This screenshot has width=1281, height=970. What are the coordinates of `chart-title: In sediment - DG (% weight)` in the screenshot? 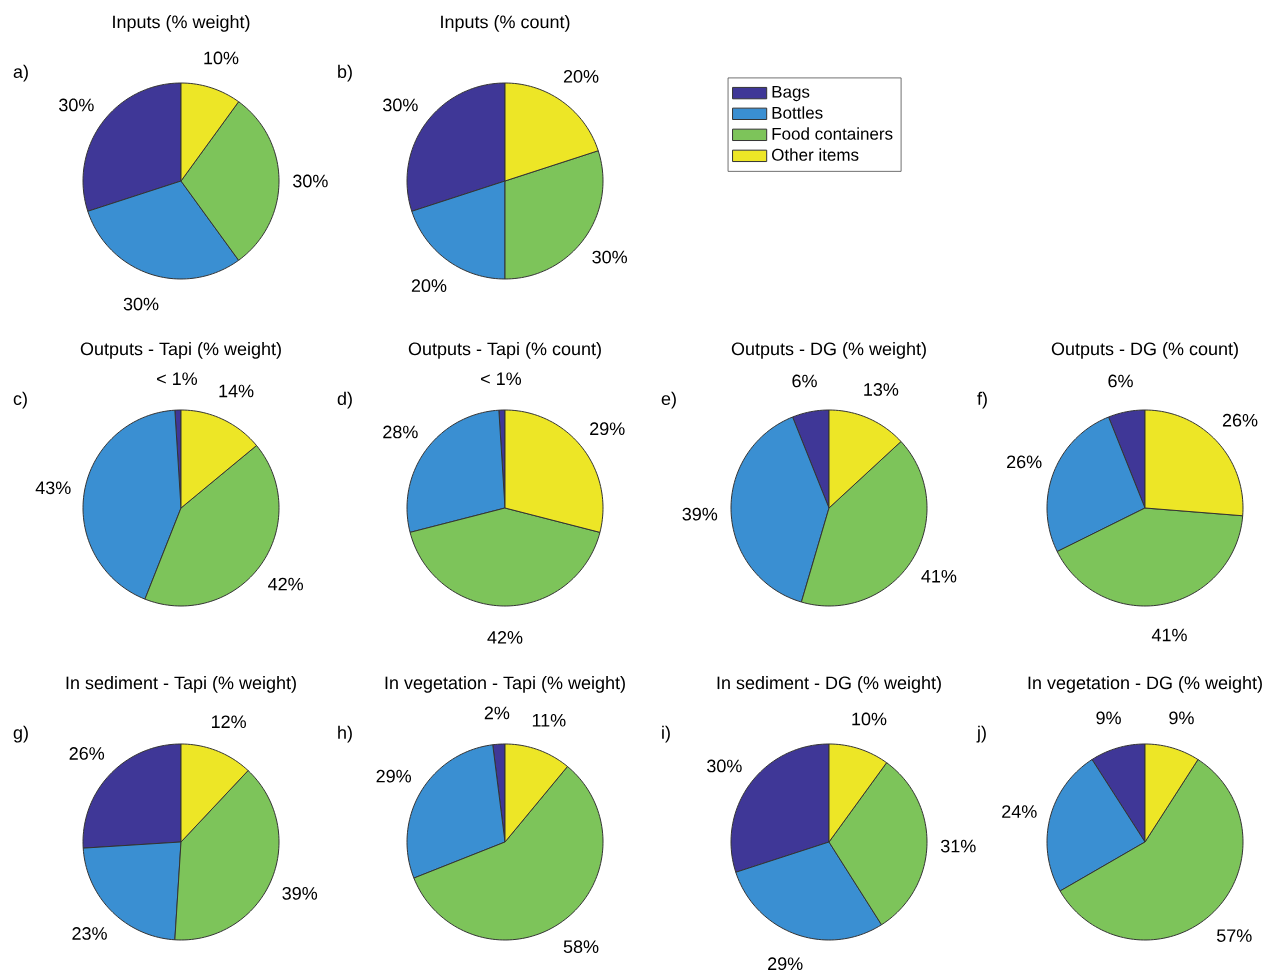 It's located at (829, 684).